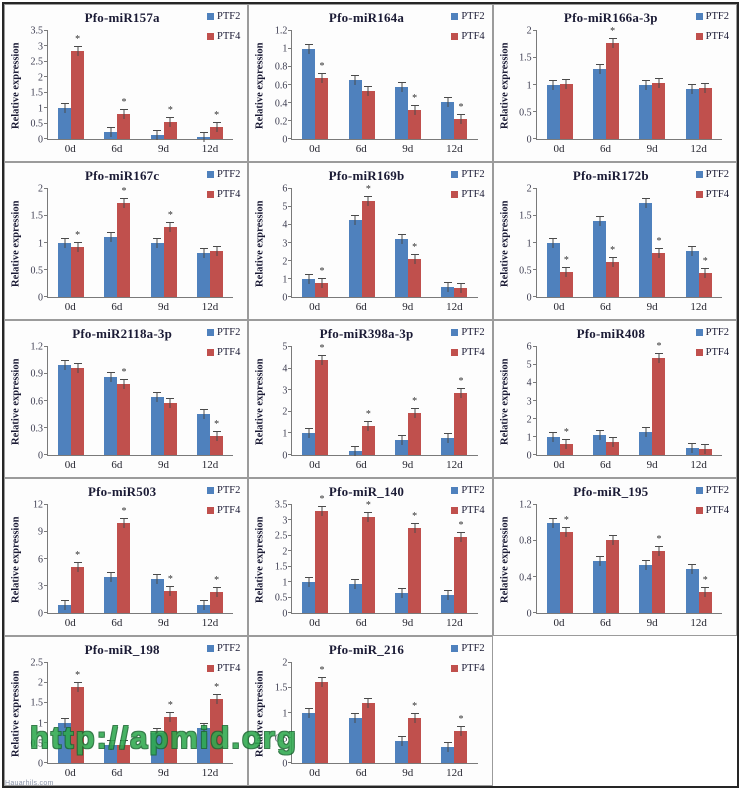 The width and height of the screenshot is (743, 800). Describe the element at coordinates (529, 140) in the screenshot. I see `y-tick-label: 0` at that location.